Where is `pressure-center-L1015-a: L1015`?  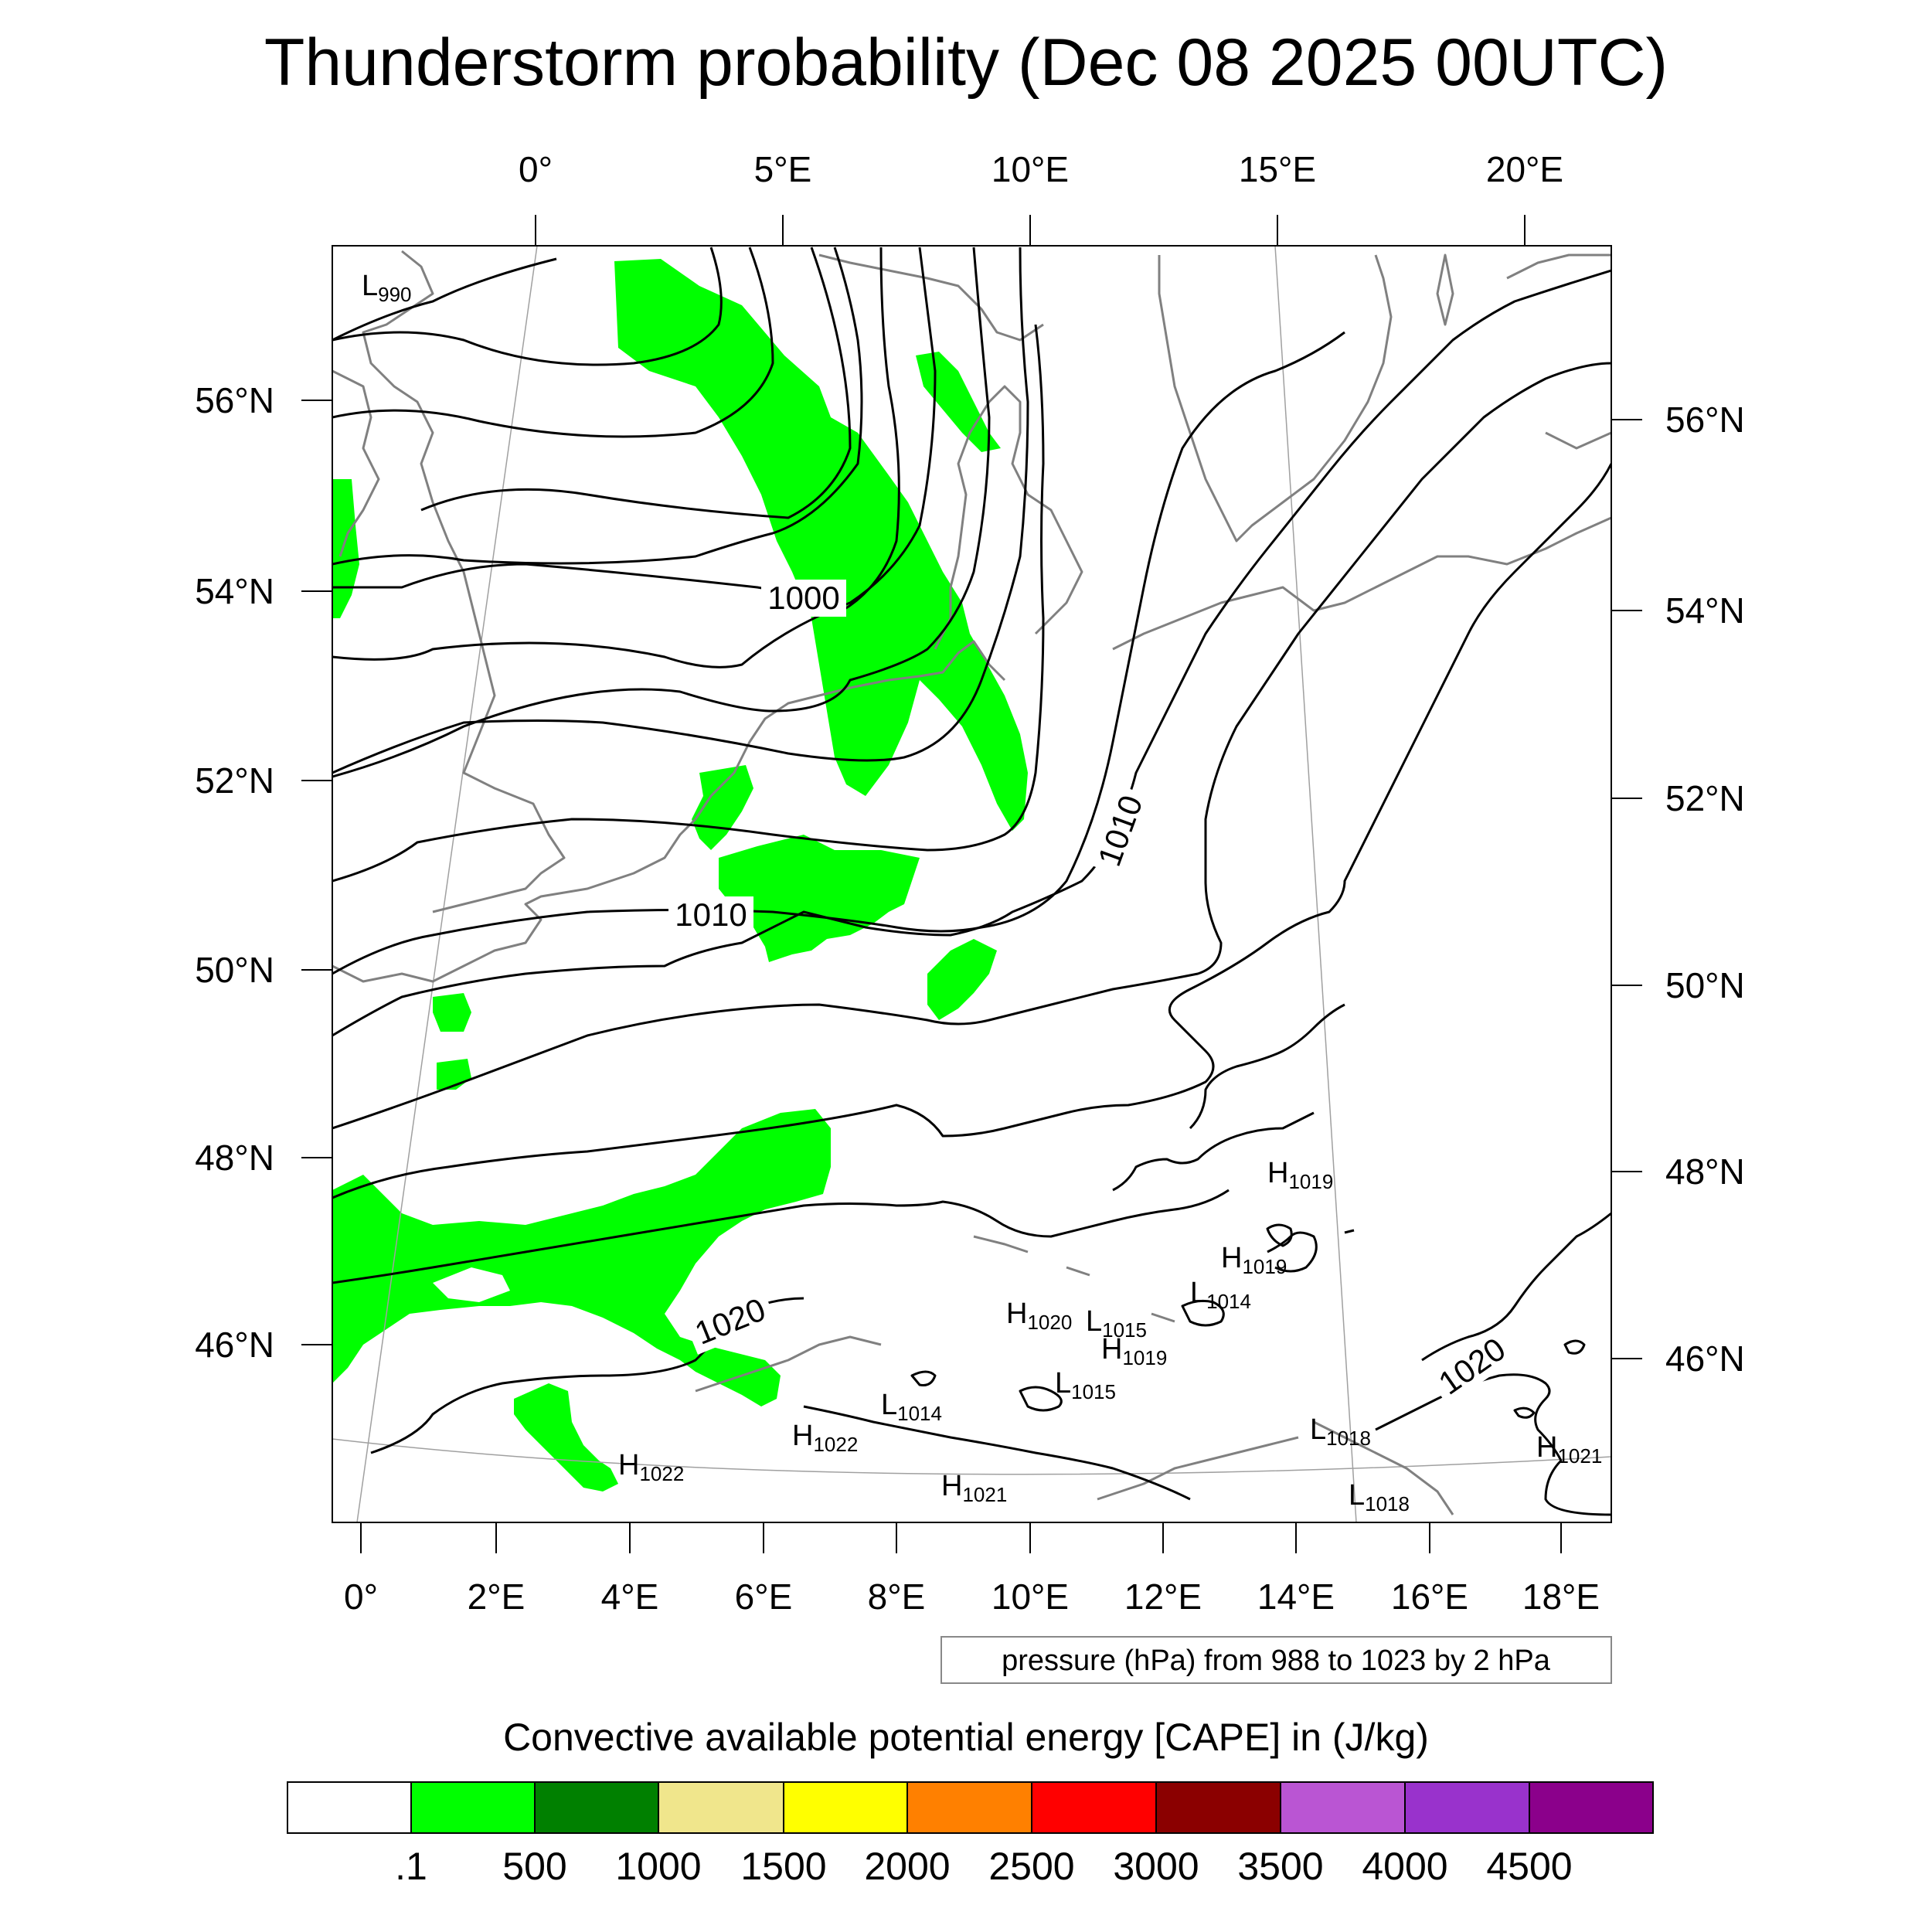 pressure-center-L1015-a: L1015 is located at coordinates (1116, 1324).